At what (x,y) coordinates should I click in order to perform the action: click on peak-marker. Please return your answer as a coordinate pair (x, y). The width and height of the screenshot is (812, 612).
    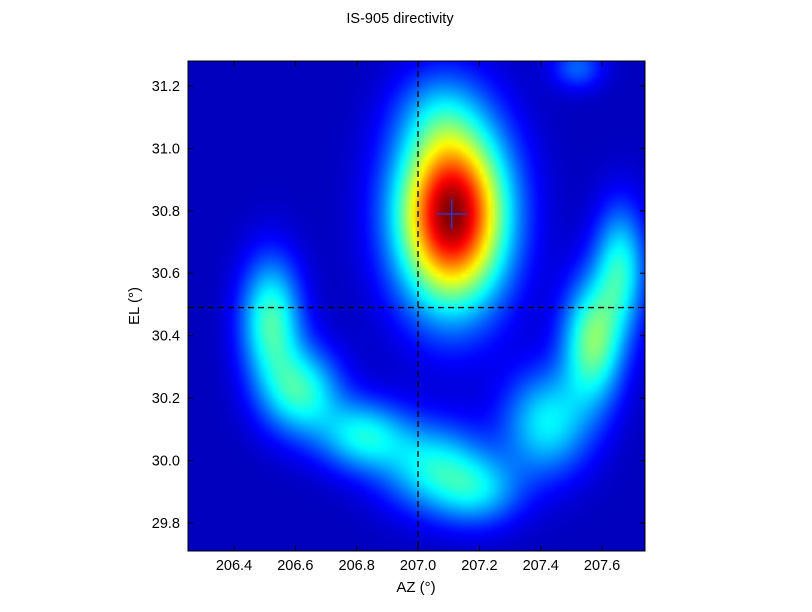
    Looking at the image, I should click on (451, 213).